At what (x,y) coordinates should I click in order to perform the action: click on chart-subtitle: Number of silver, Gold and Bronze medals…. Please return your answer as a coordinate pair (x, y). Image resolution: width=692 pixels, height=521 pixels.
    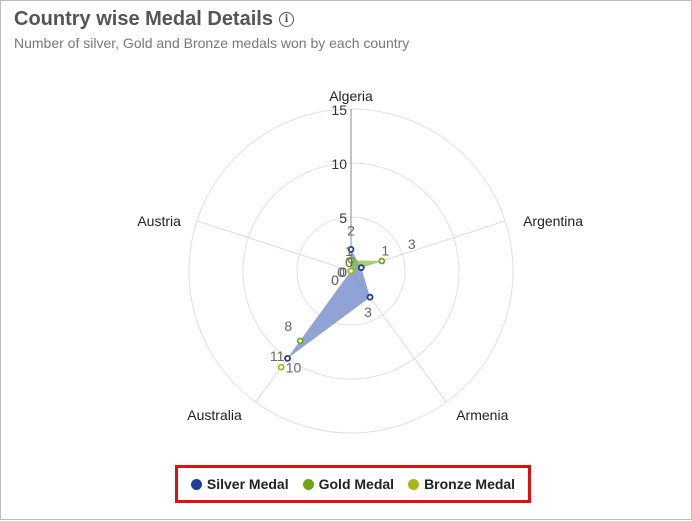
    Looking at the image, I should click on (212, 43).